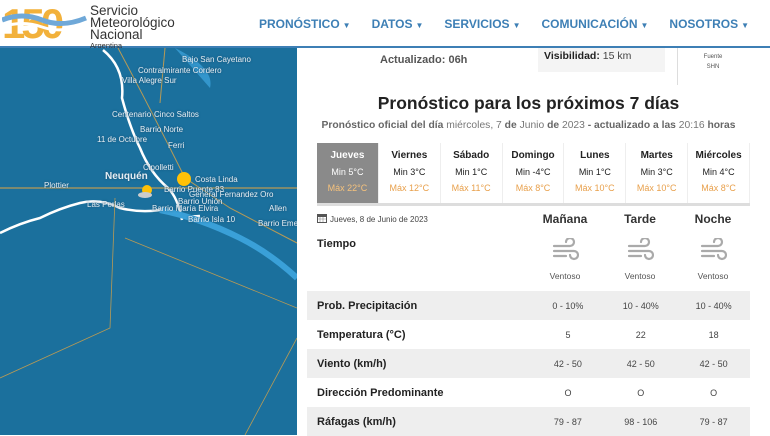  Describe the element at coordinates (231, 194) in the screenshot. I see `map-place-label: General Fernandez Oro` at that location.